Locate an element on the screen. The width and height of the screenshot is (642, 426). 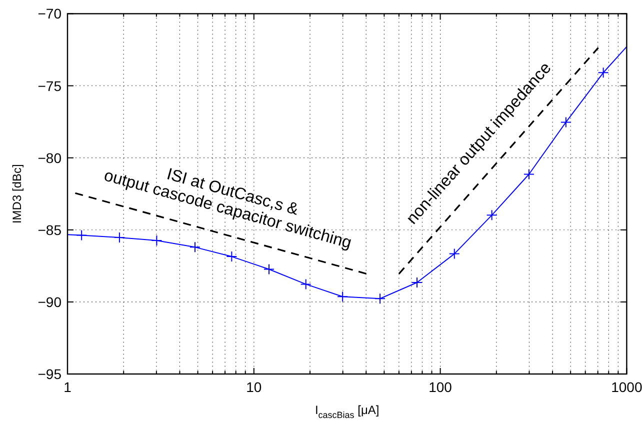
x-tick-label: 10 is located at coordinates (254, 387).